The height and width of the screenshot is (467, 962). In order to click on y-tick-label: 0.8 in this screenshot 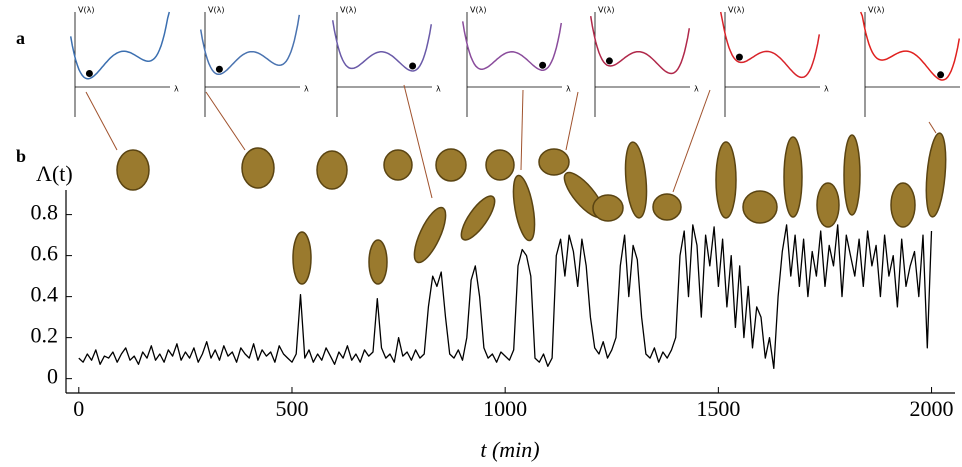, I will do `click(45, 212)`.